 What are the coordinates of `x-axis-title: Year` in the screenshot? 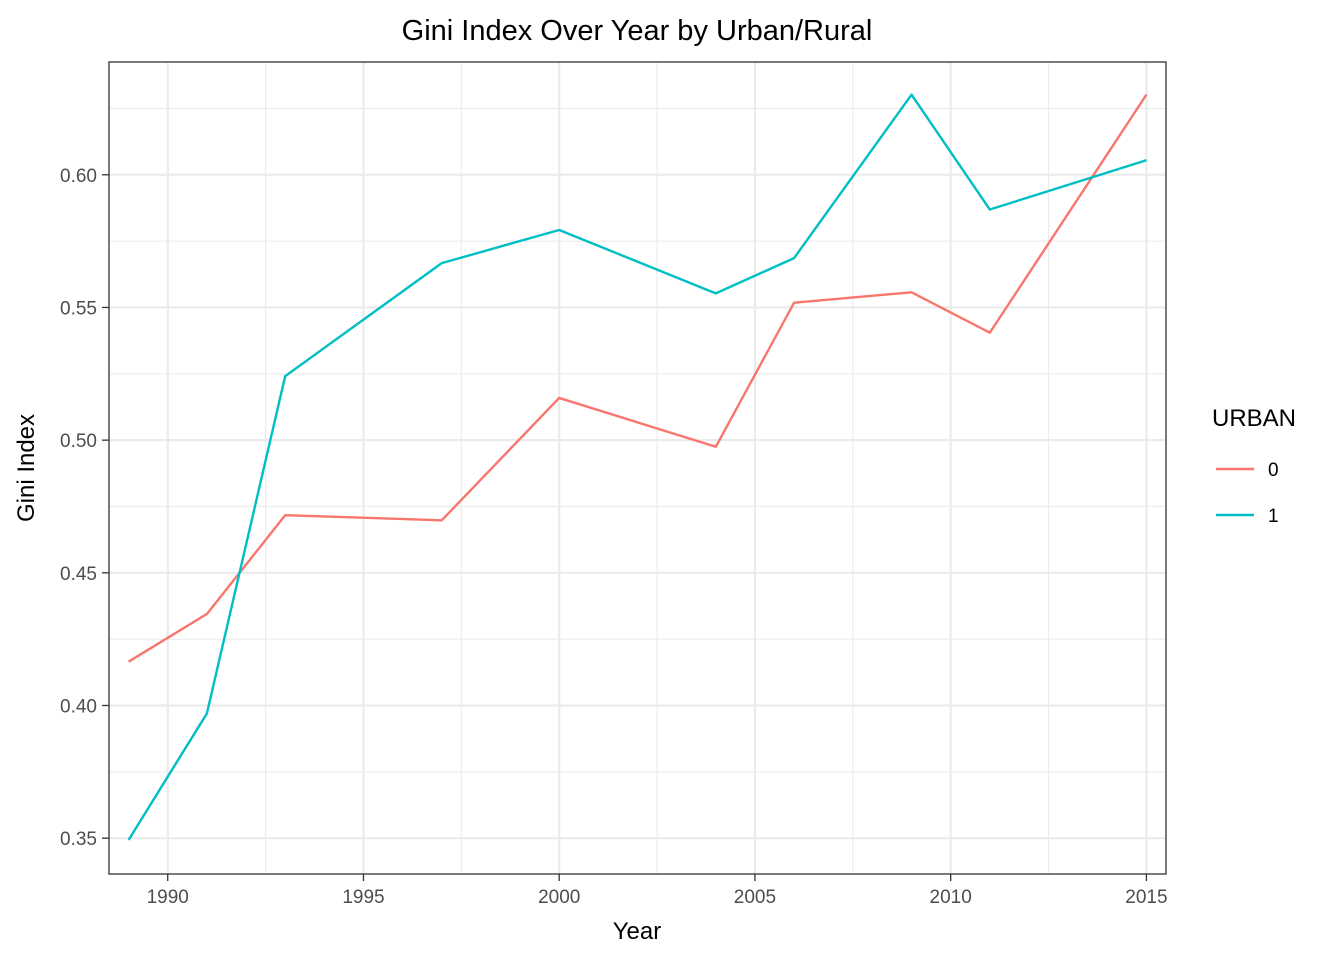 It's located at (637, 931).